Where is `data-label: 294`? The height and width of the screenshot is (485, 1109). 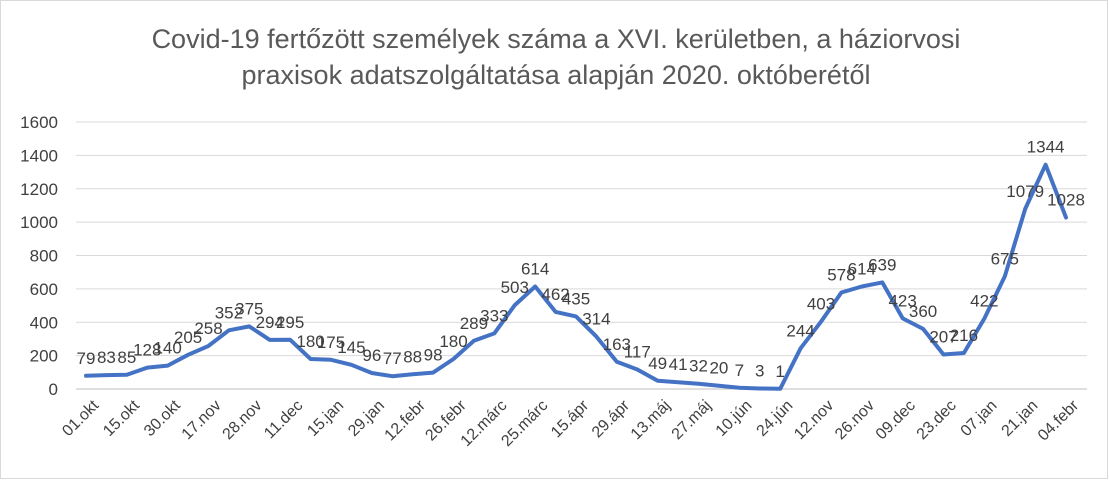
data-label: 294 is located at coordinates (270, 322).